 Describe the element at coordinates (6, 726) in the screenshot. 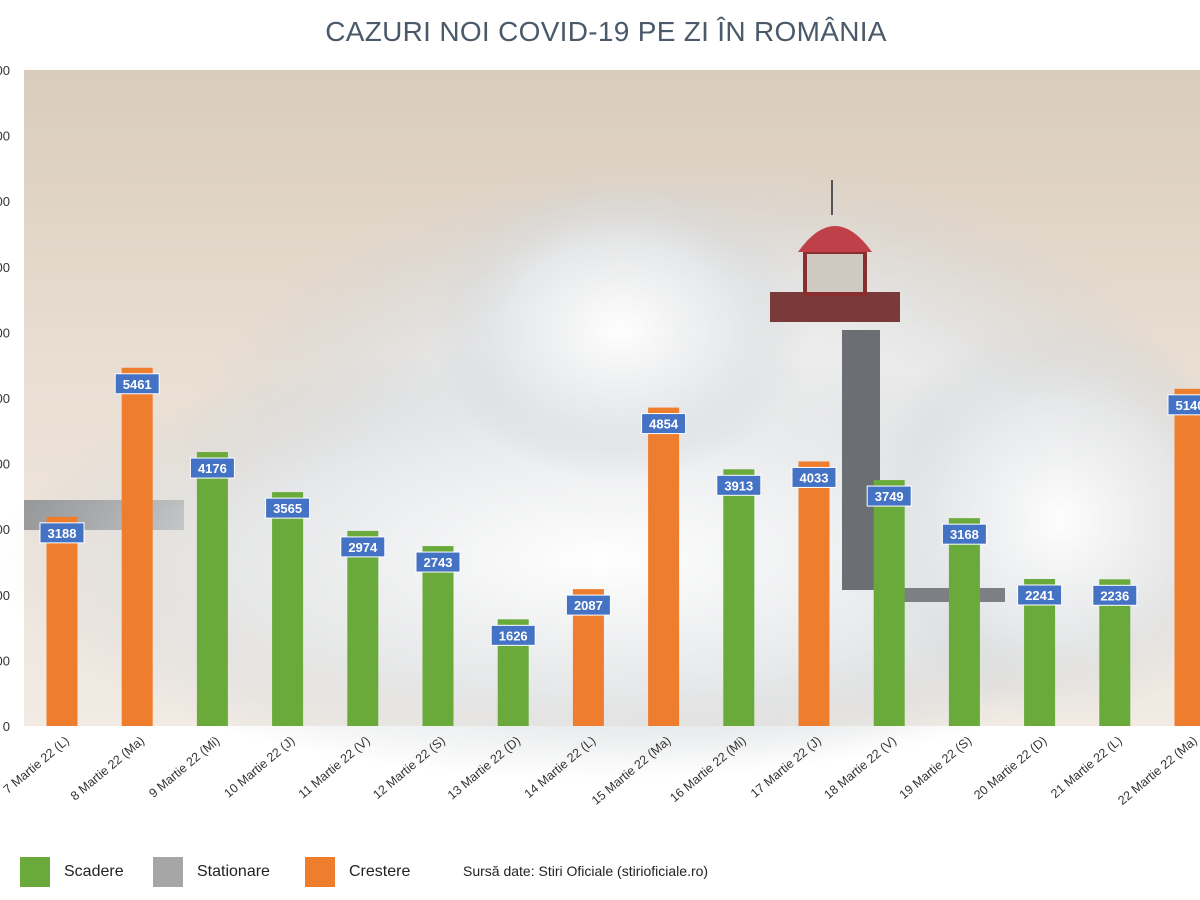

I see `y-tick-label: 0` at that location.